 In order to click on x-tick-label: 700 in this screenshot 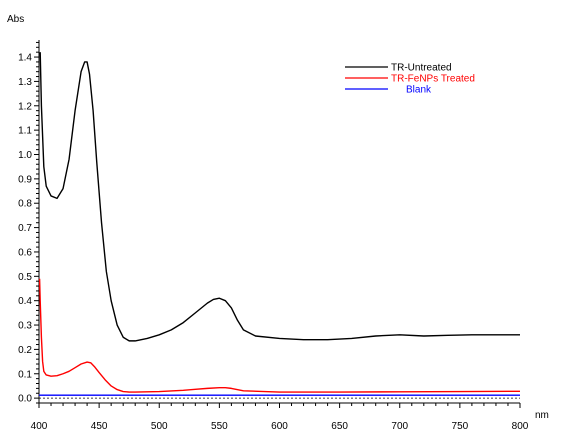, I will do `click(399, 426)`.